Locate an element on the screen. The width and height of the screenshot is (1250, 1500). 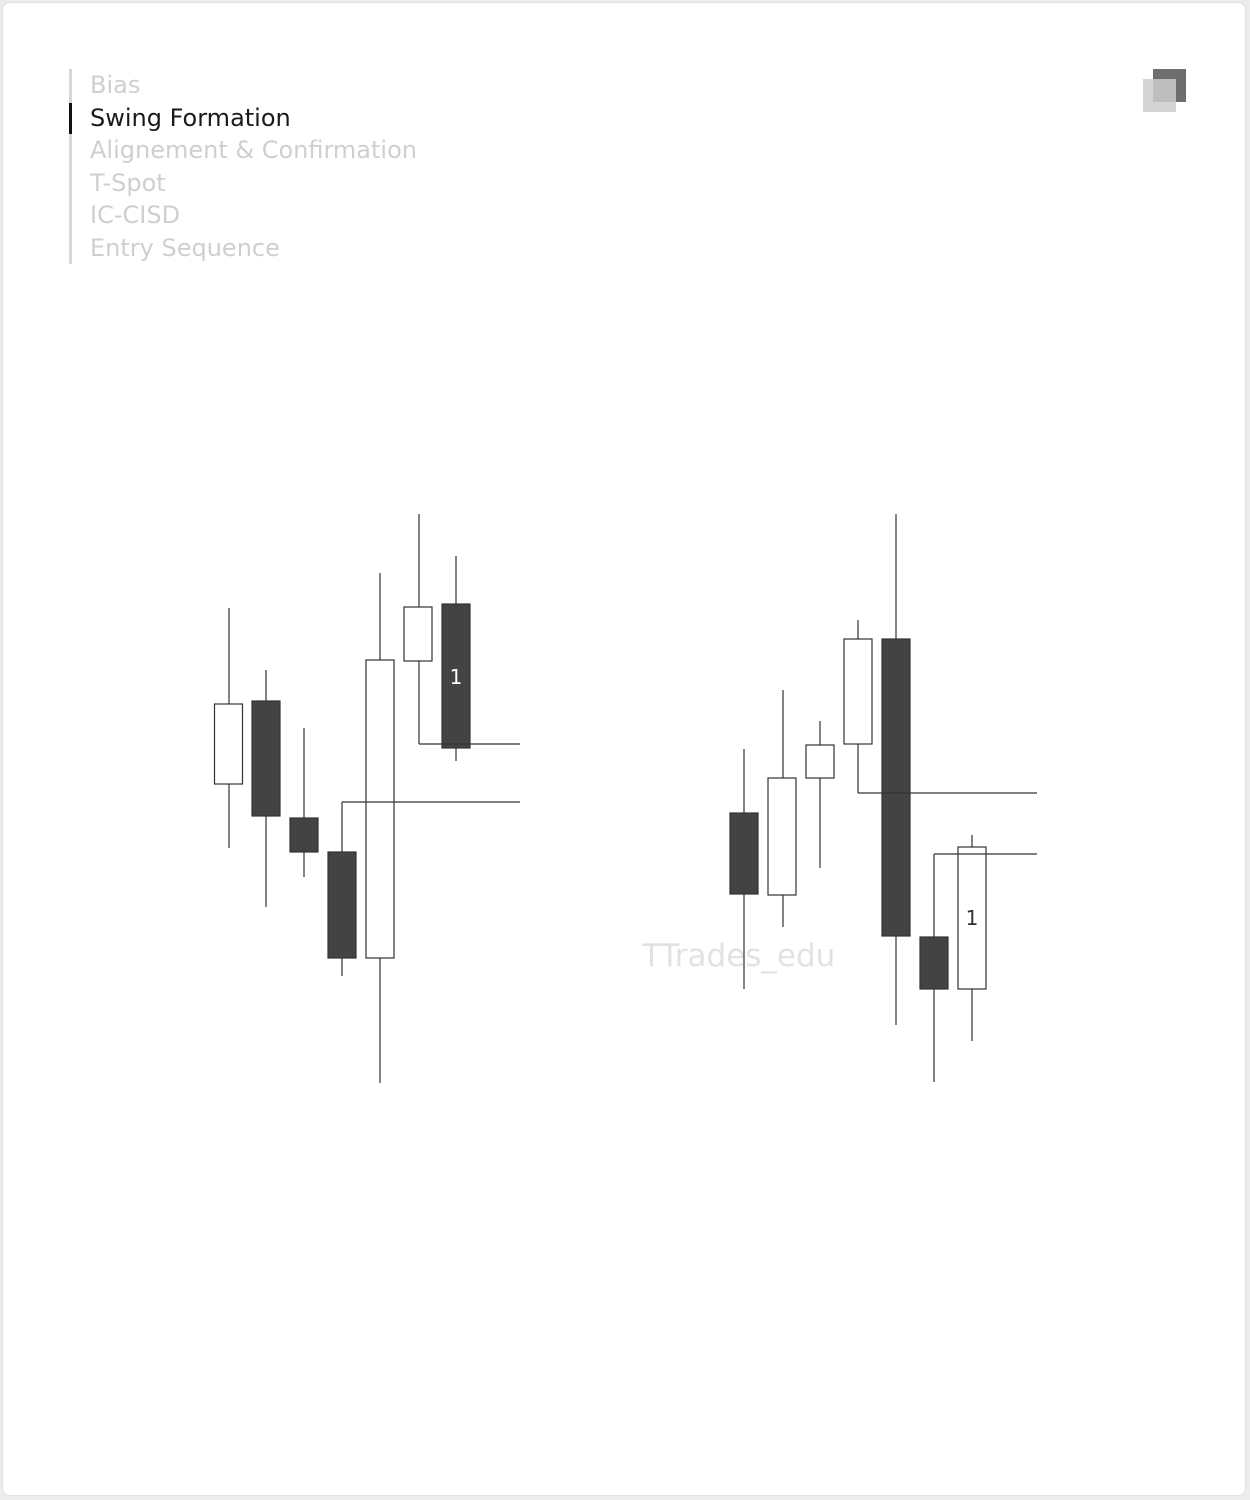
watermark-text: TTrades_edu is located at coordinates (738, 956).